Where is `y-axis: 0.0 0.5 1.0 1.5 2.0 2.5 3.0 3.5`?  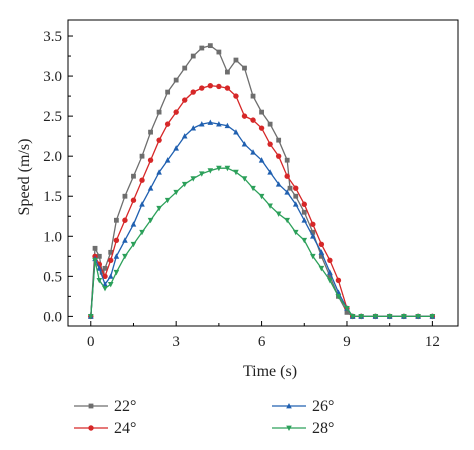
y-axis: 0.0 0.5 1.0 1.5 2.0 2.5 3.0 3.5 is located at coordinates (58, 177).